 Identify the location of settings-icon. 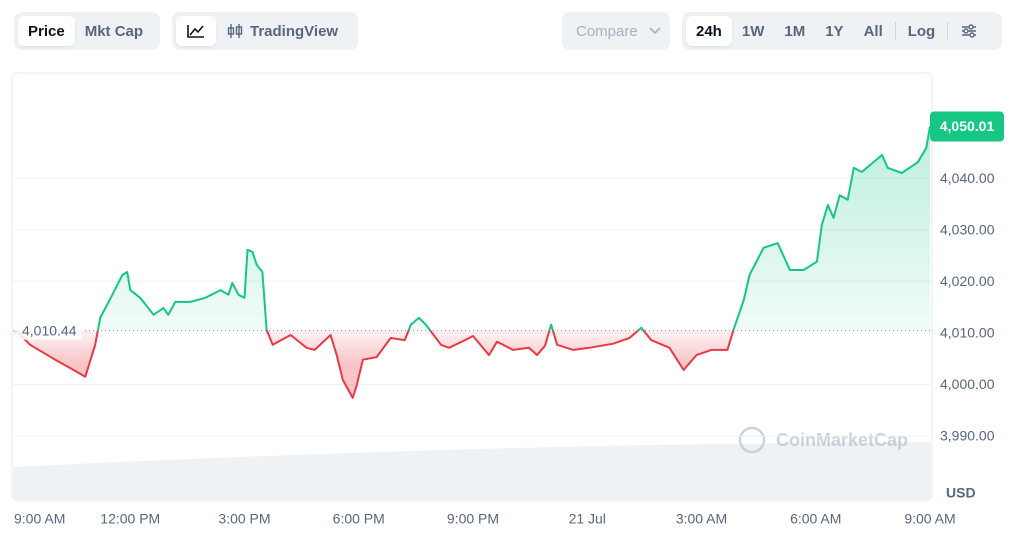
(969, 31).